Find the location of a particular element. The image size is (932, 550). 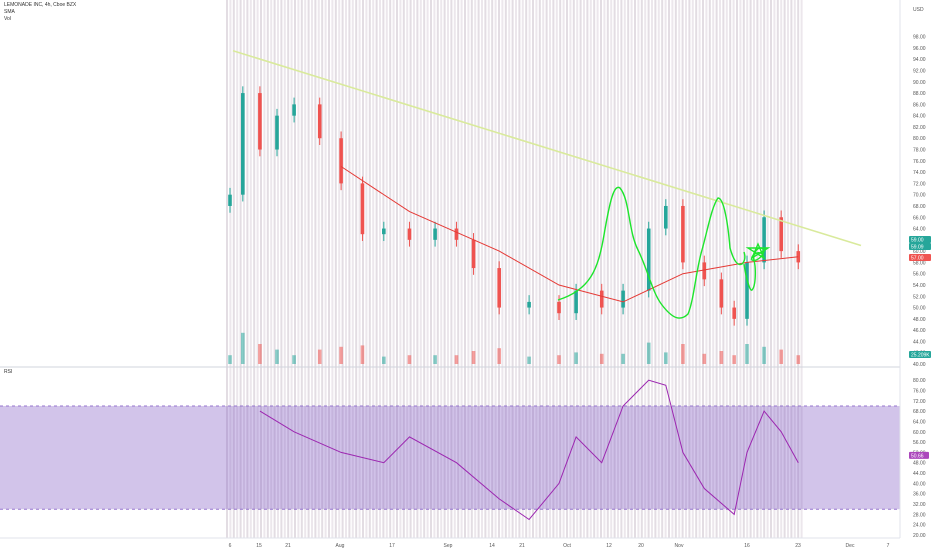

sma-line is located at coordinates (569, 234).